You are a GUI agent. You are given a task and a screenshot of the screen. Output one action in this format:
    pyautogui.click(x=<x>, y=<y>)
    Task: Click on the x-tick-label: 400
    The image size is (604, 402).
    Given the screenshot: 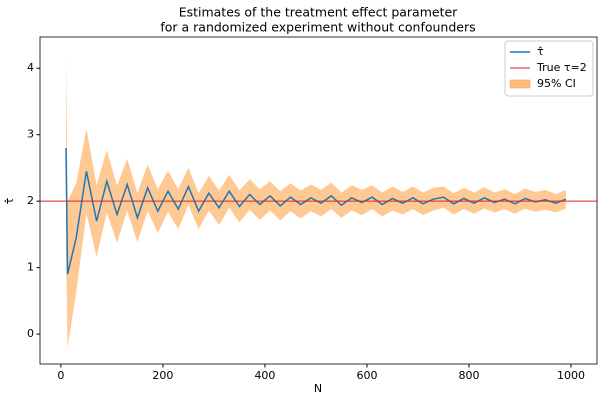 What is the action you would take?
    pyautogui.click(x=264, y=375)
    